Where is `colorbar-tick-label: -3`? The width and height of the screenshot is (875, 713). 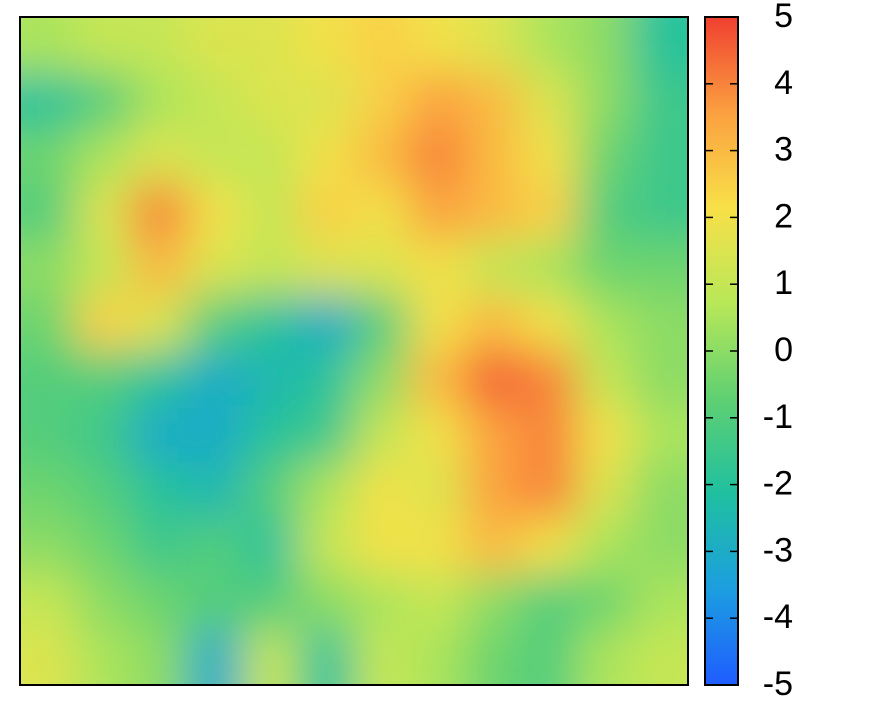
colorbar-tick-label: -3 is located at coordinates (778, 550).